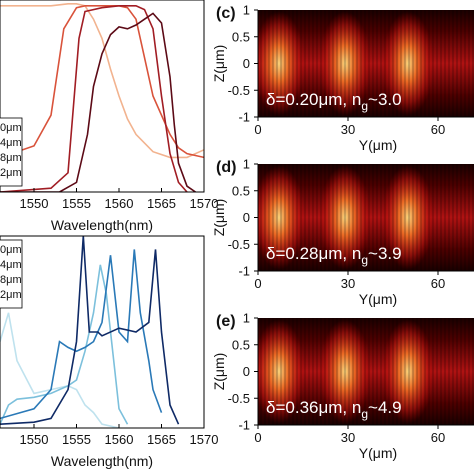 This screenshot has width=474, height=474. Describe the element at coordinates (11, 295) in the screenshot. I see `bottom-legend-entry: 2μm` at that location.